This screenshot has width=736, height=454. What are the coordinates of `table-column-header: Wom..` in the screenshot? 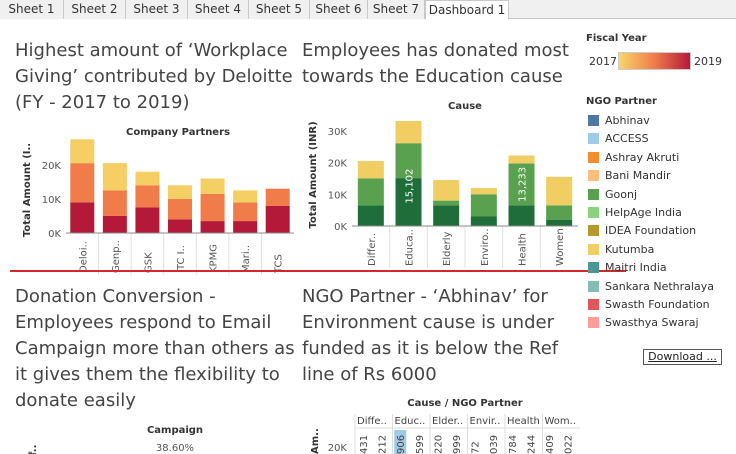 It's located at (561, 421).